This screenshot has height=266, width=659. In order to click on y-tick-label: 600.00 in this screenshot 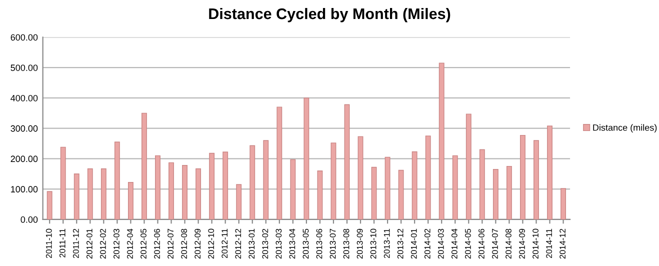, I will do `click(24, 37)`.